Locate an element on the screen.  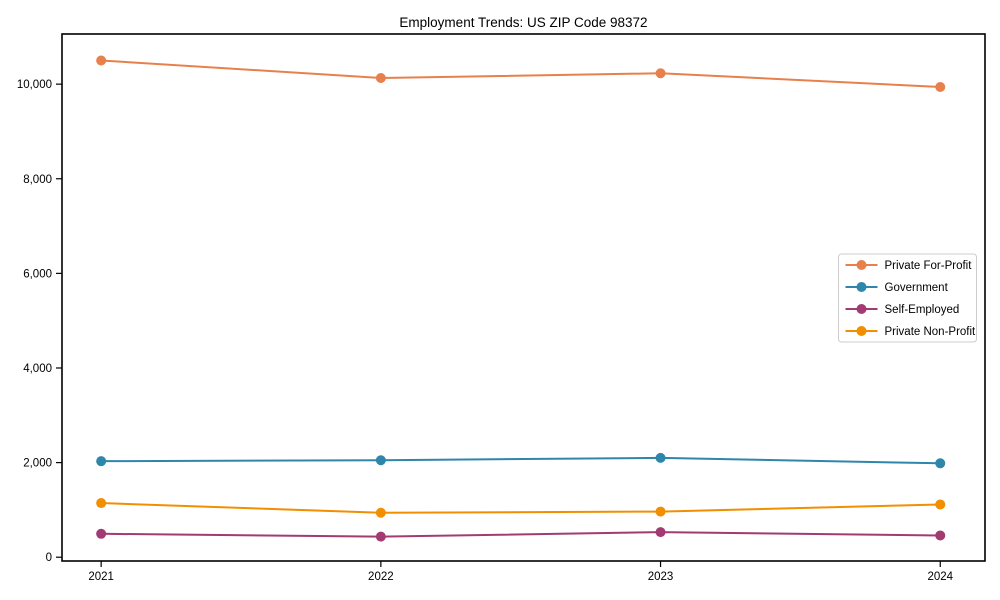
legend-item-label: Government is located at coordinates (917, 288).